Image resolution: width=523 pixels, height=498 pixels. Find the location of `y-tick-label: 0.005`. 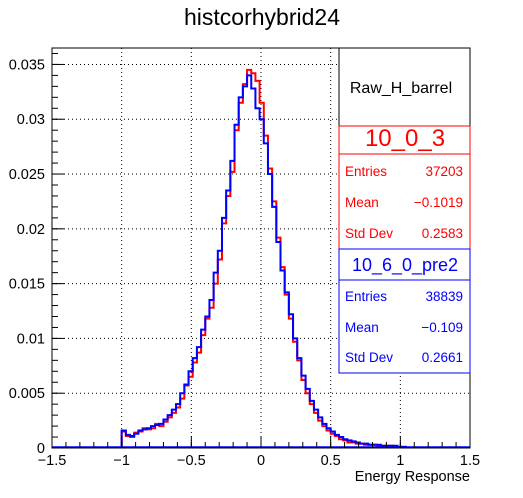

y-tick-label: 0.005 is located at coordinates (27, 394).